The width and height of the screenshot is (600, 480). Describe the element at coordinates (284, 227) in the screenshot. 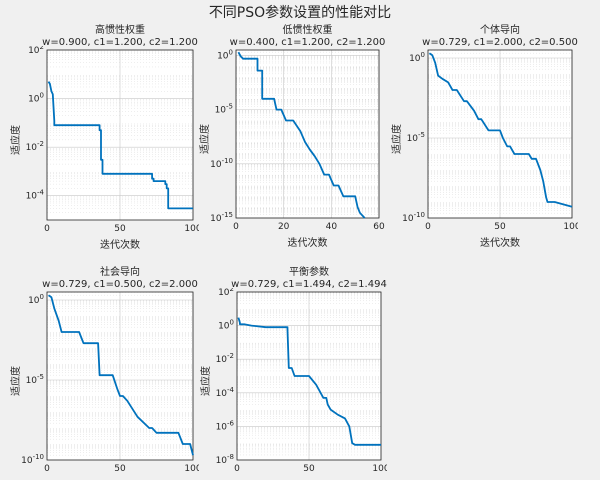

I see `x-tick-label: 20` at that location.